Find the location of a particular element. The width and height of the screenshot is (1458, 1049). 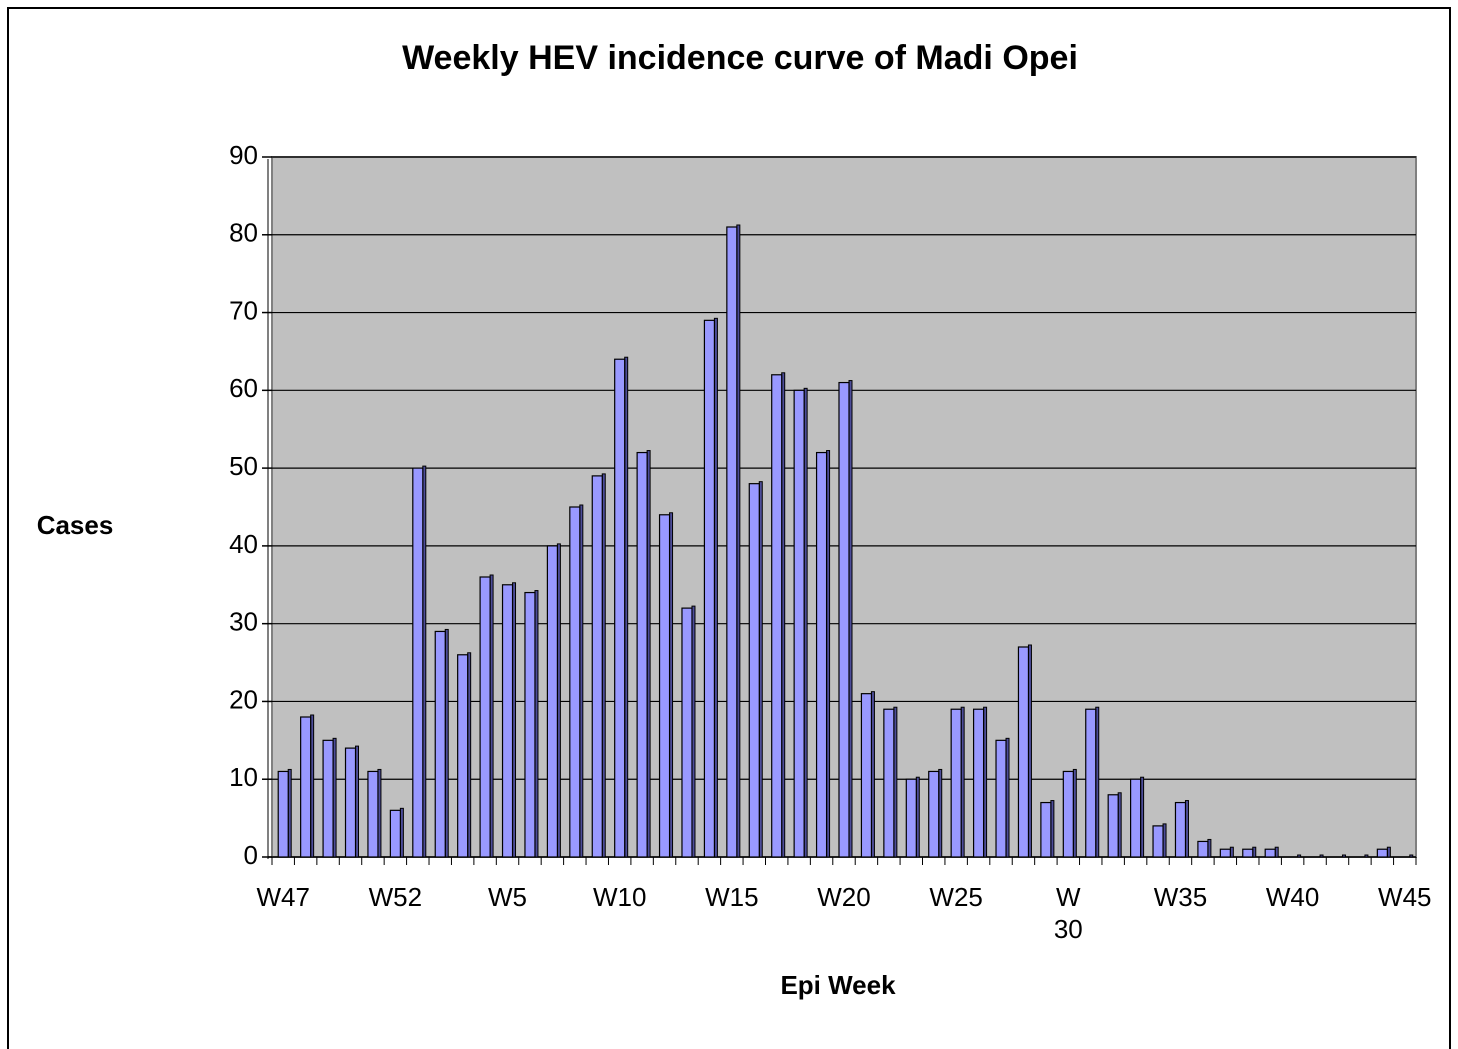

x-tick-label: W35 is located at coordinates (1180, 897).